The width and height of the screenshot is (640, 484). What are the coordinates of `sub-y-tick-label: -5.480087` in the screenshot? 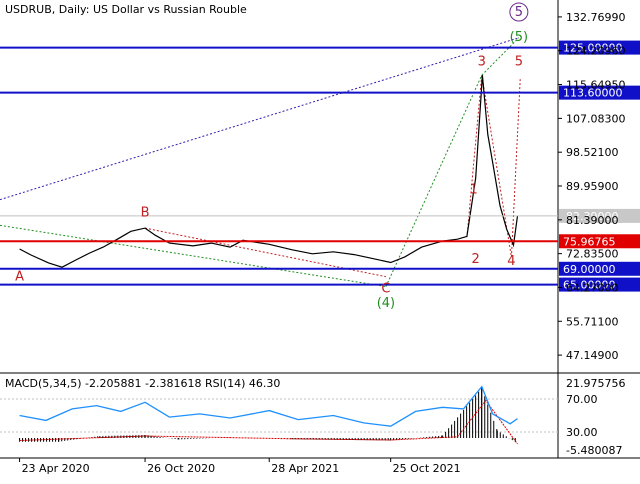 It's located at (594, 450).